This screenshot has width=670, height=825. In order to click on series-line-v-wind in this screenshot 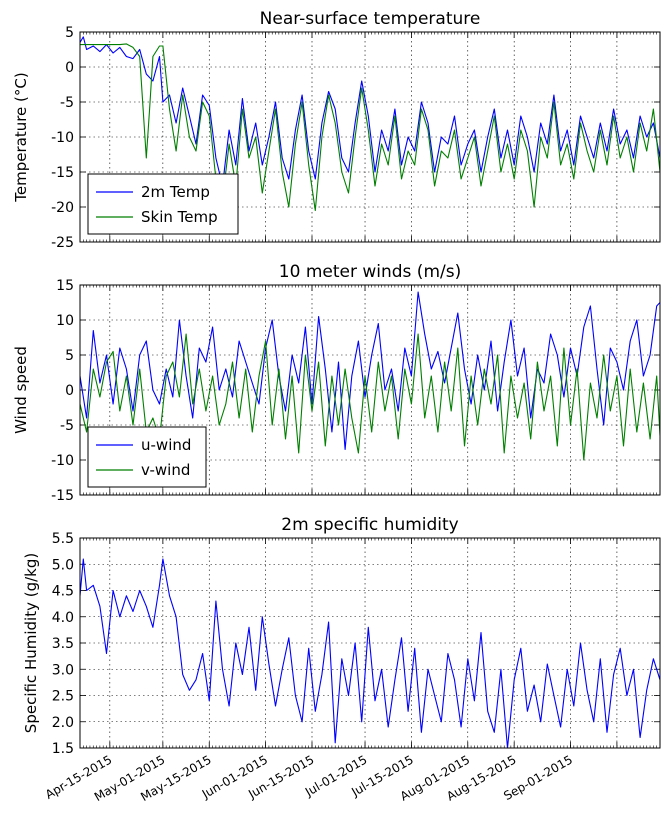, I will do `click(370, 397)`.